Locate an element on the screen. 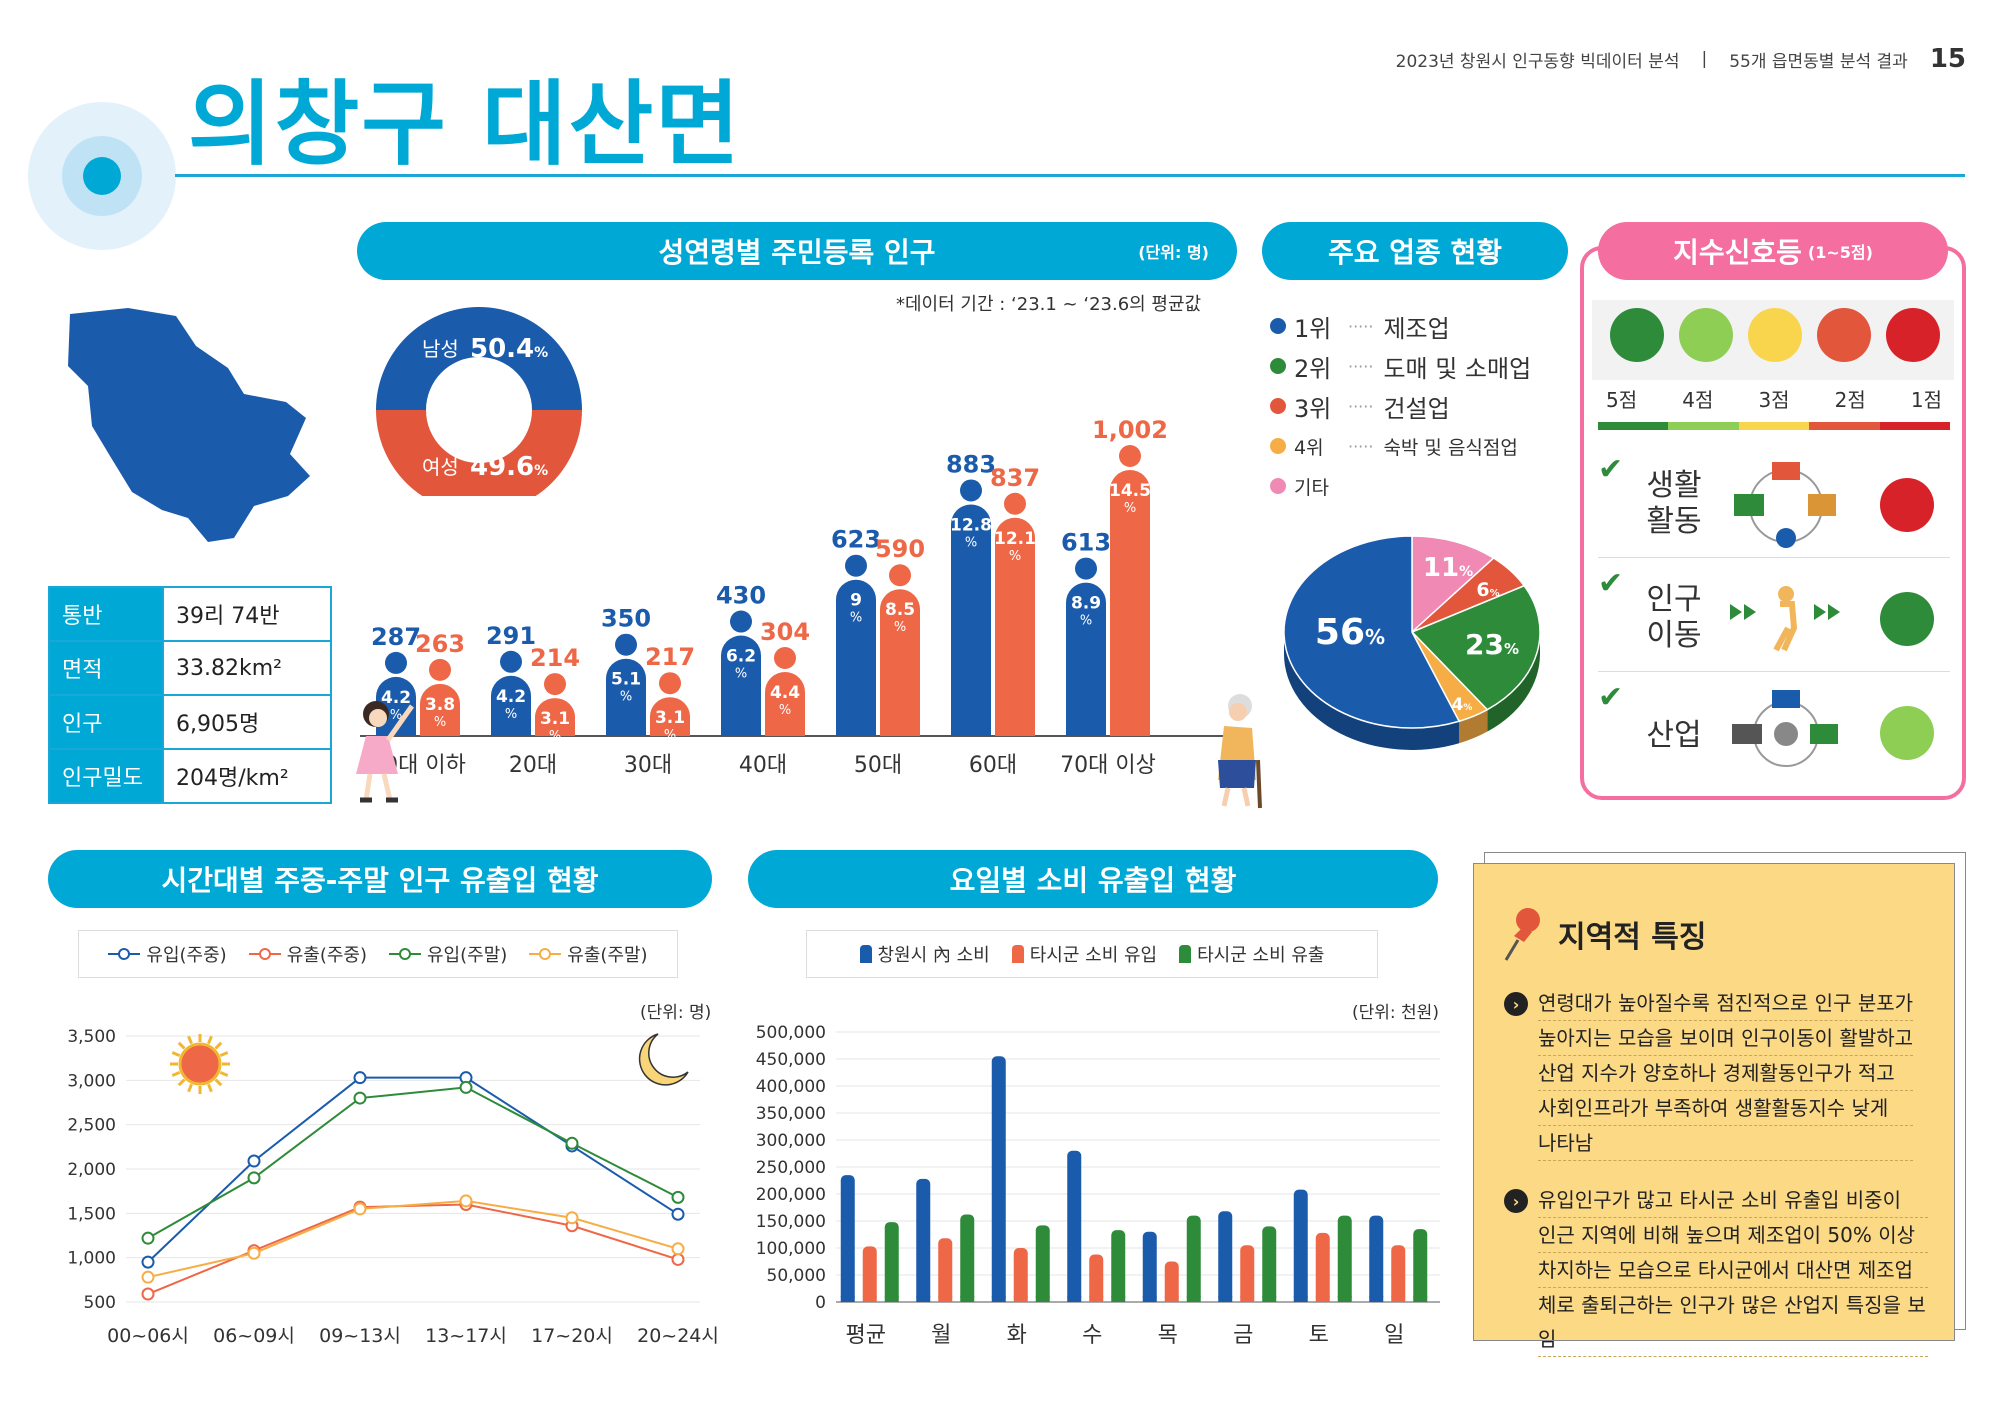 The image size is (2000, 1414). y-tick-label: 500 is located at coordinates (100, 1303).